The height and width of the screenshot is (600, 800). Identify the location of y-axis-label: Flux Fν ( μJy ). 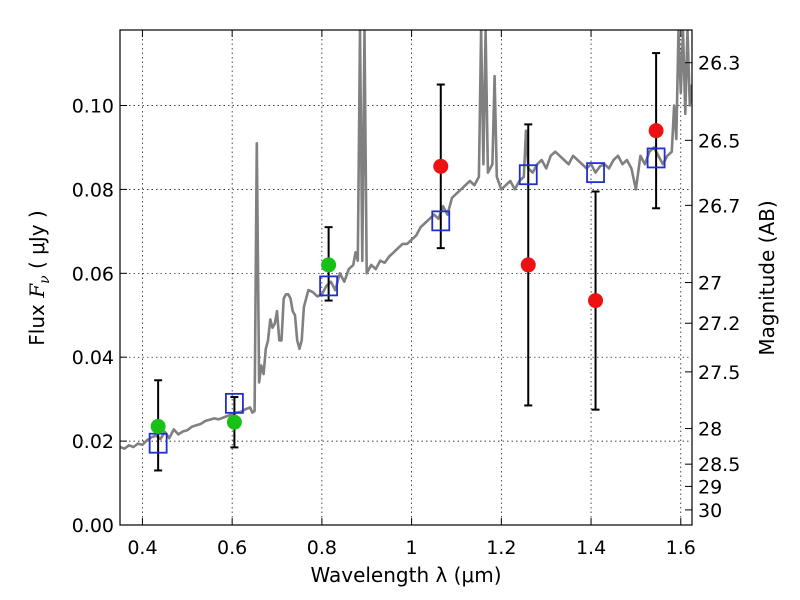
(39, 277).